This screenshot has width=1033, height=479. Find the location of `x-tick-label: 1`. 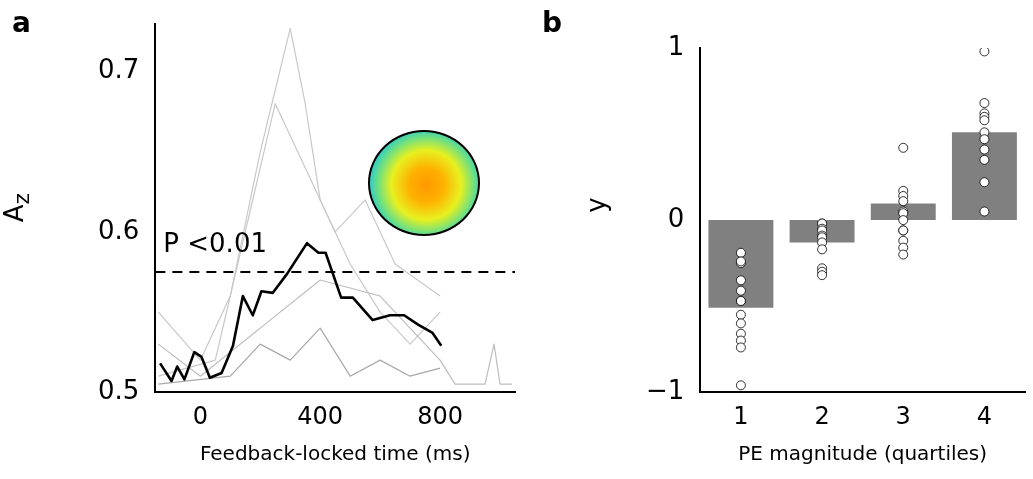

x-tick-label: 1 is located at coordinates (741, 415).